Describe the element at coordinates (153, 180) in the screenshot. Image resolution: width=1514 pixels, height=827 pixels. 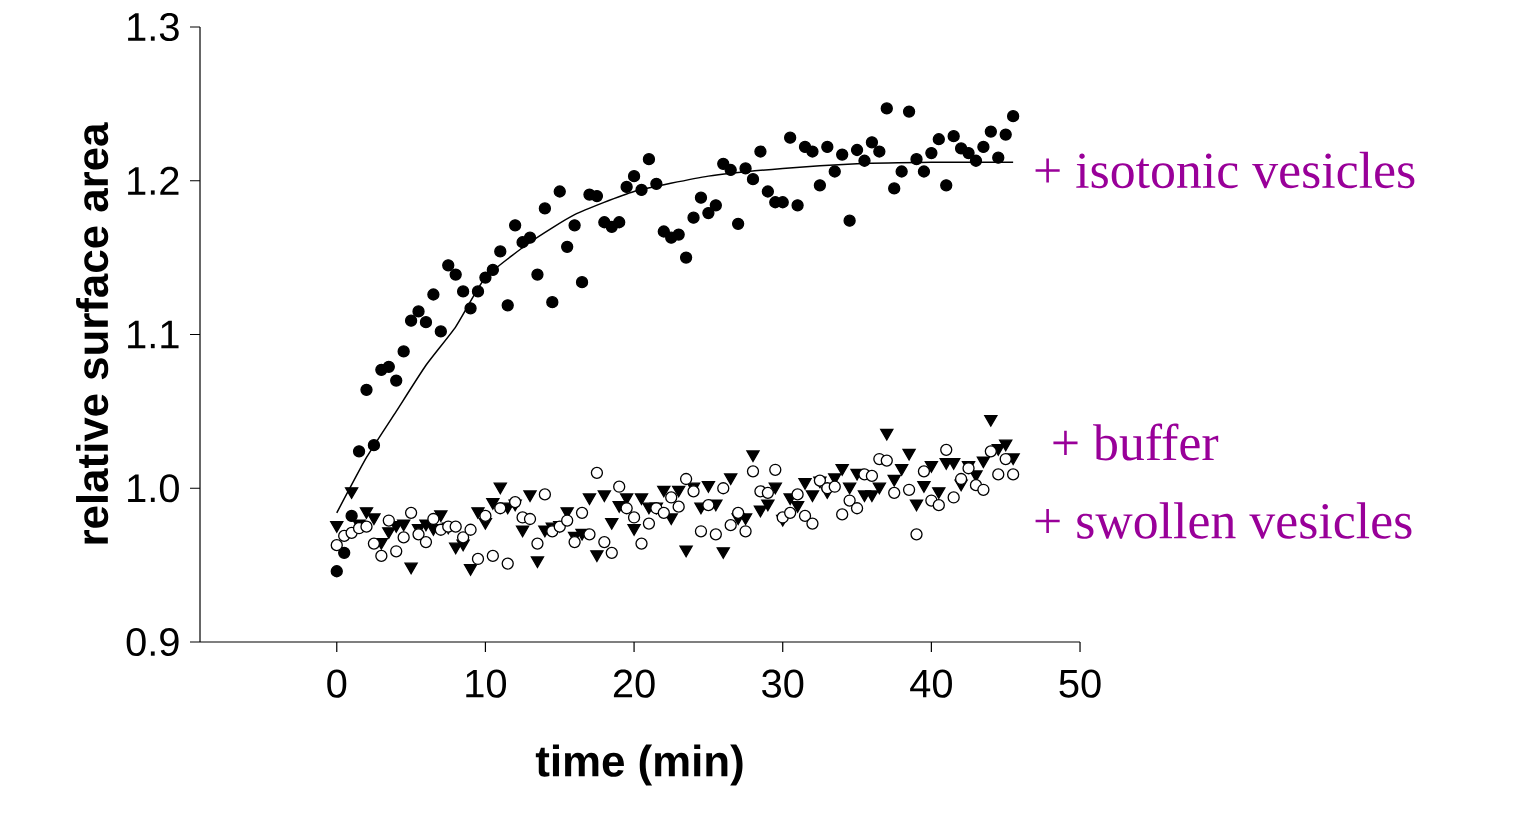
I see `y-tick-label: 1.2` at that location.